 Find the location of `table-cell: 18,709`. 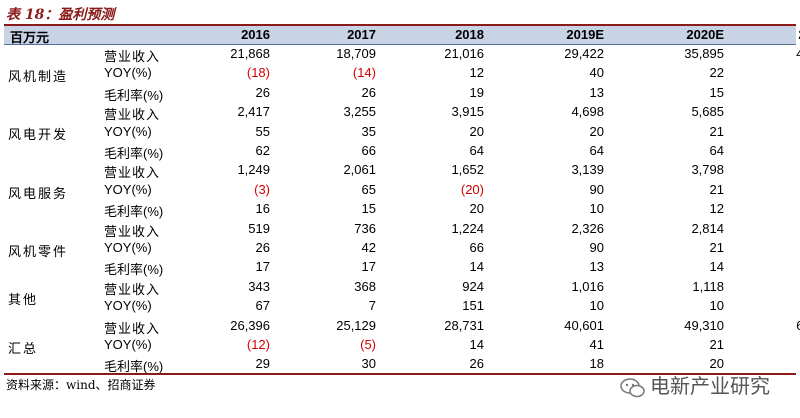

table-cell: 18,709 is located at coordinates (356, 53).